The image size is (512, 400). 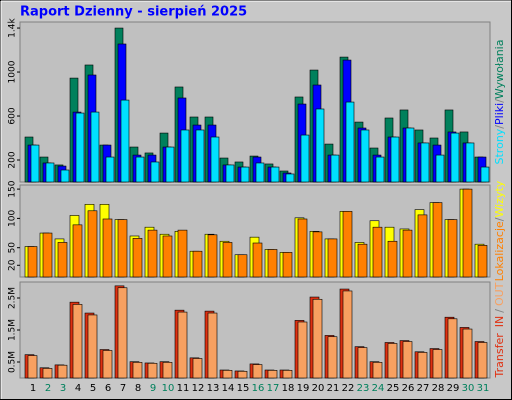 I want to click on x-tick-label: 6, so click(x=108, y=388).